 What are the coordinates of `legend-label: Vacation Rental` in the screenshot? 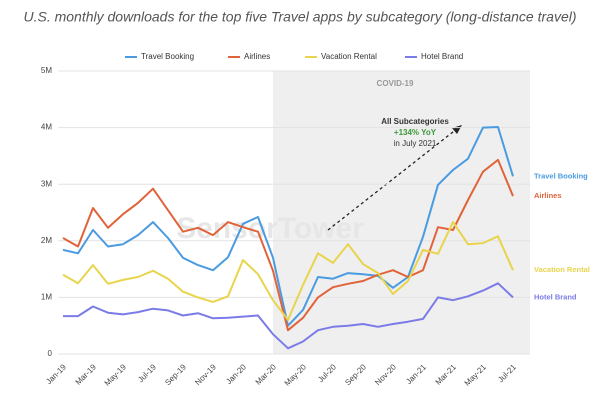 It's located at (349, 56).